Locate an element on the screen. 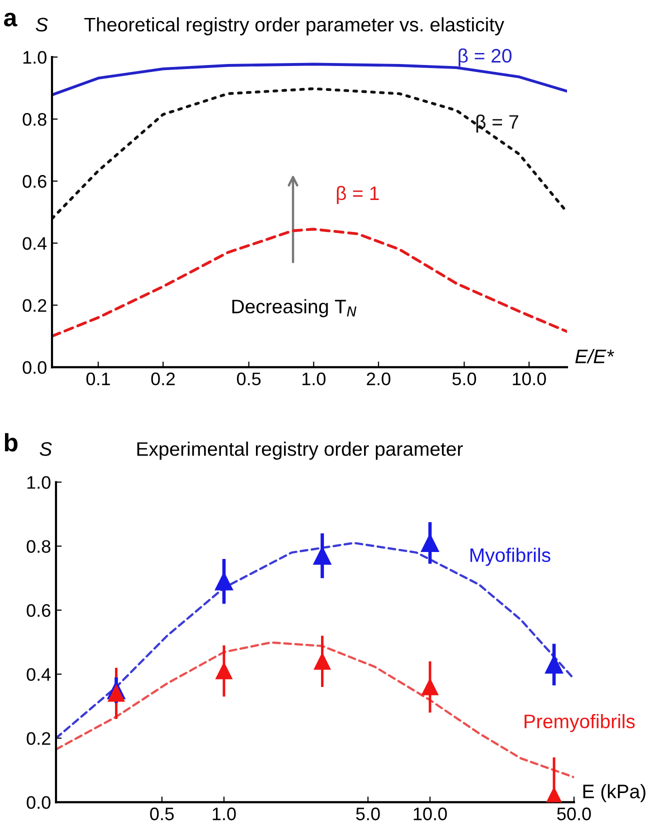 The height and width of the screenshot is (827, 649). text: a is located at coordinates (11, 19).